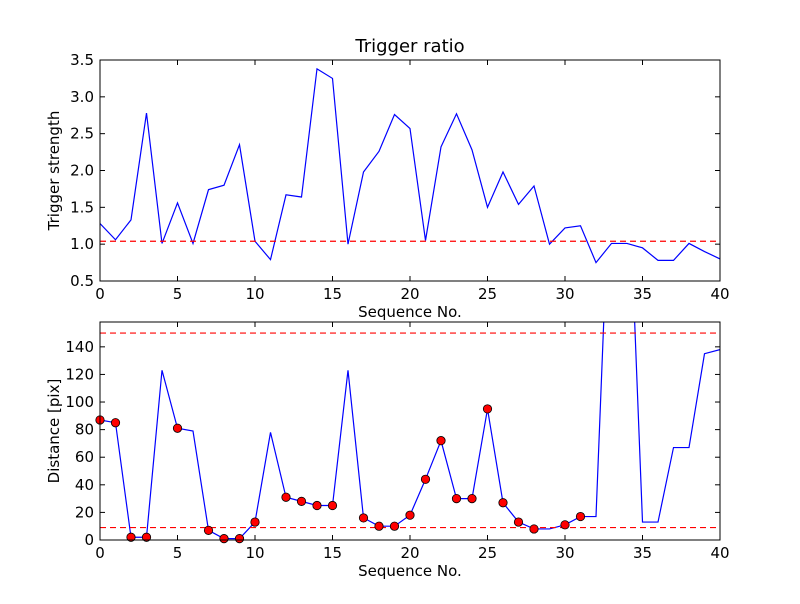 The width and height of the screenshot is (800, 604). What do you see at coordinates (82, 171) in the screenshot?
I see `y-tick-label: 2.0` at bounding box center [82, 171].